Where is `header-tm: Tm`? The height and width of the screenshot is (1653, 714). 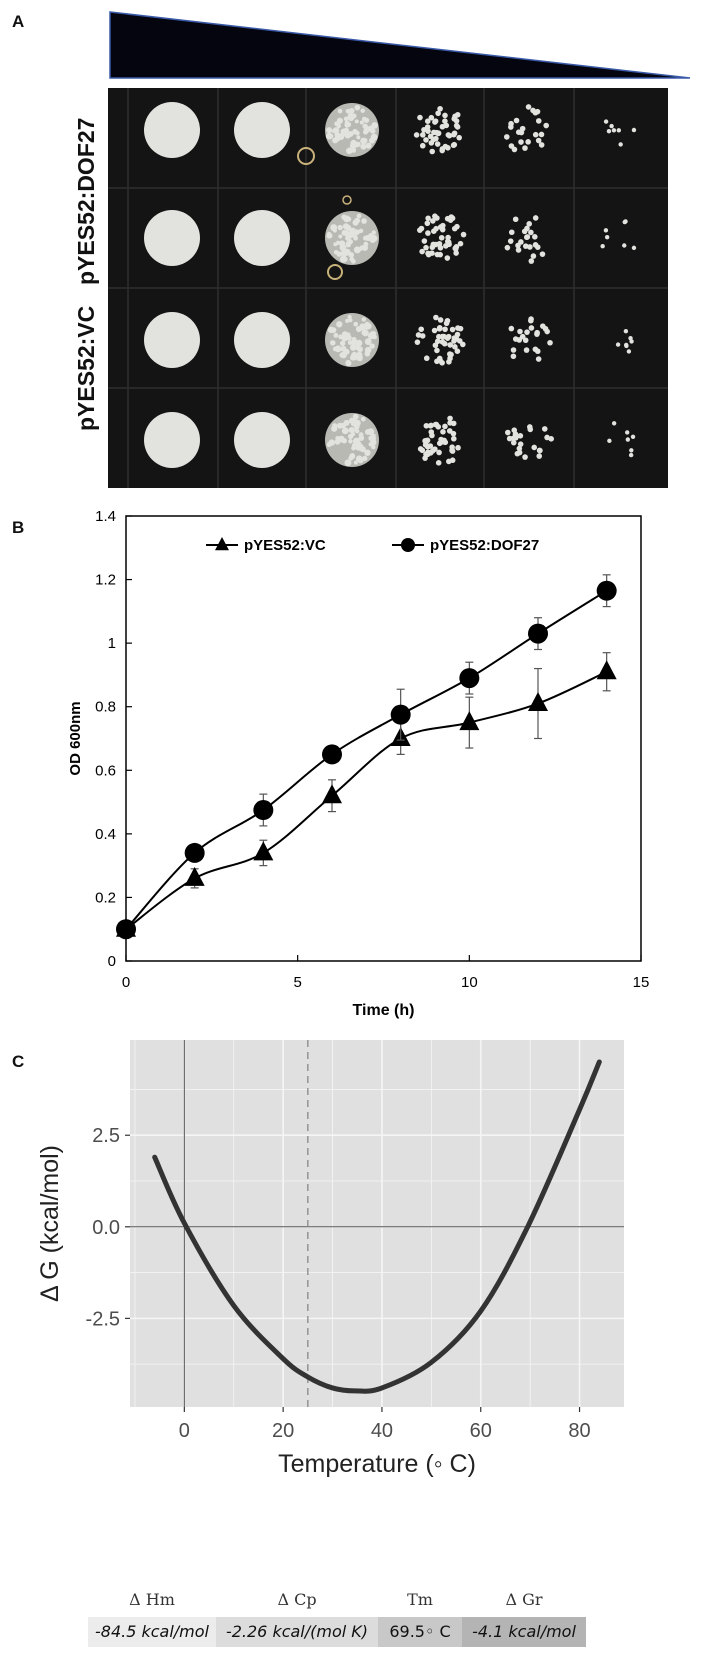 header-tm: Tm is located at coordinates (420, 1599).